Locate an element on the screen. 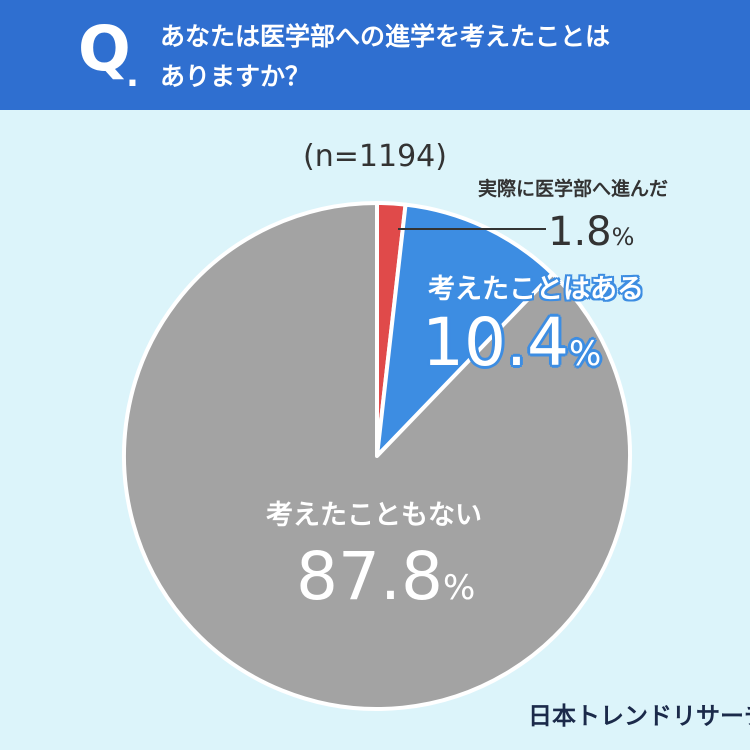 Image resolution: width=750 pixels, height=750 pixels. pie-slice-considered is located at coordinates (465, 330).